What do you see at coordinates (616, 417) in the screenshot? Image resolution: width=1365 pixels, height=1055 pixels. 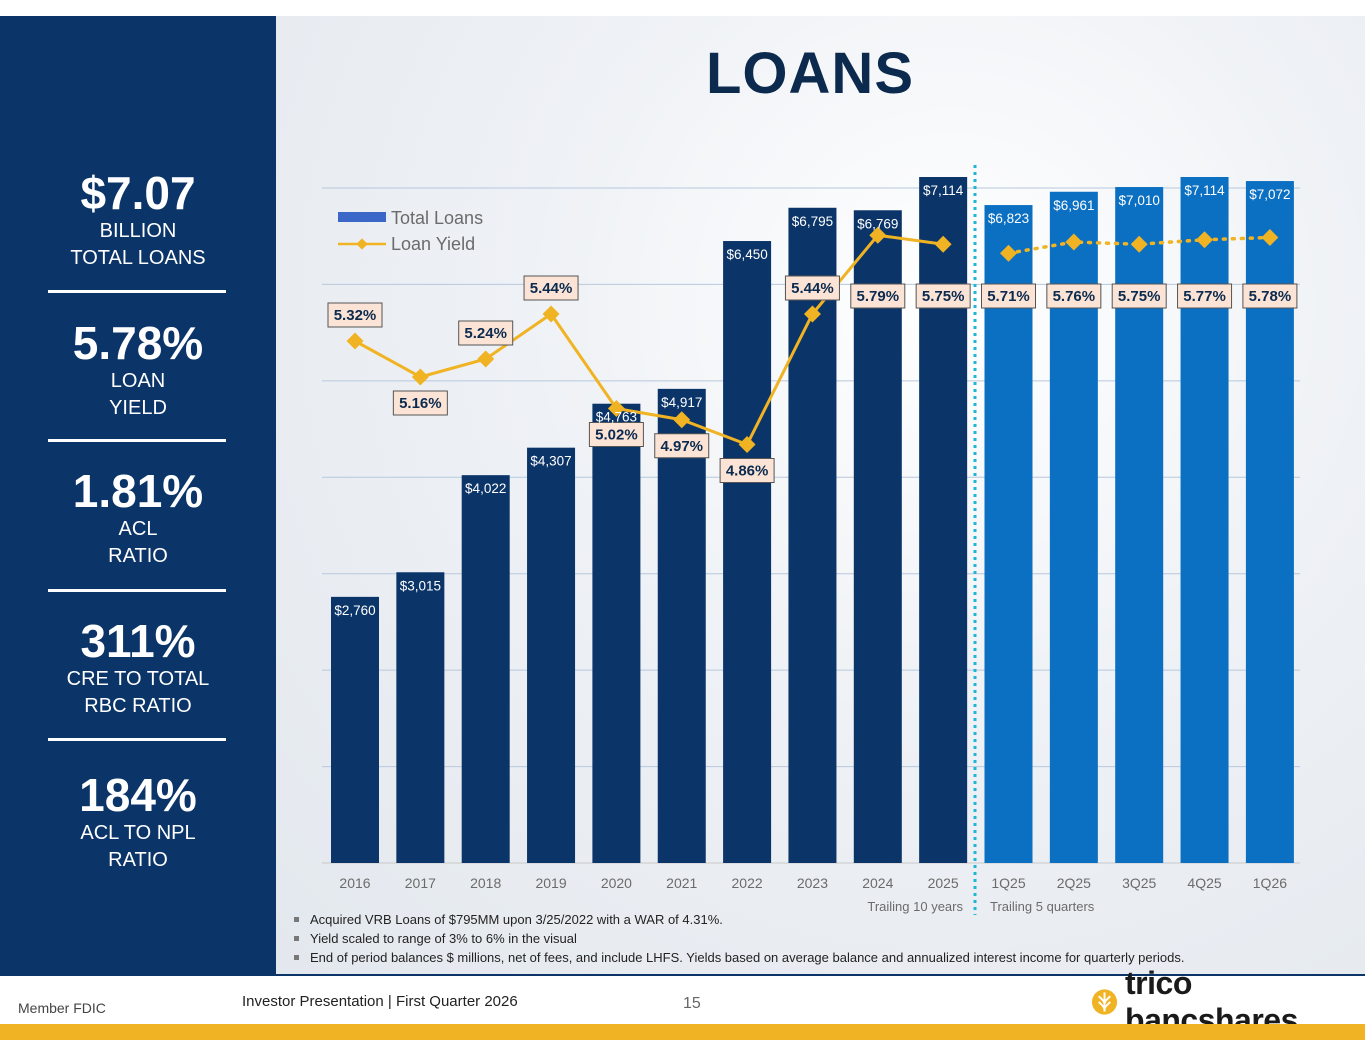 I see `bar-label-2020: $4,763` at bounding box center [616, 417].